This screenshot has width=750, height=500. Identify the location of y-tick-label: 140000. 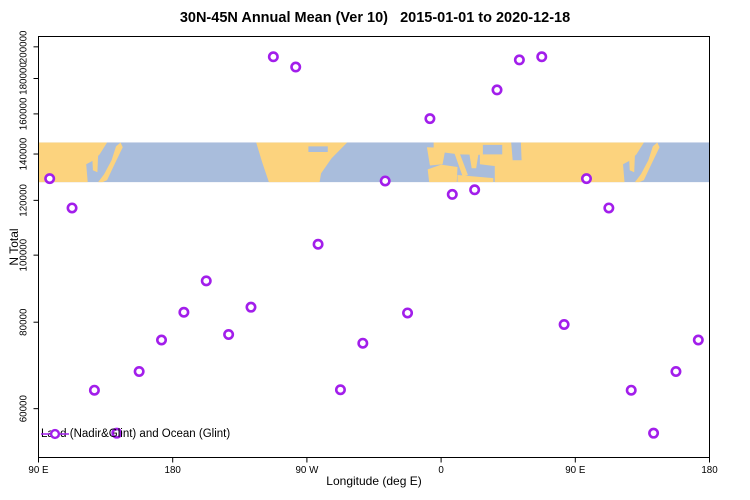
(24, 153).